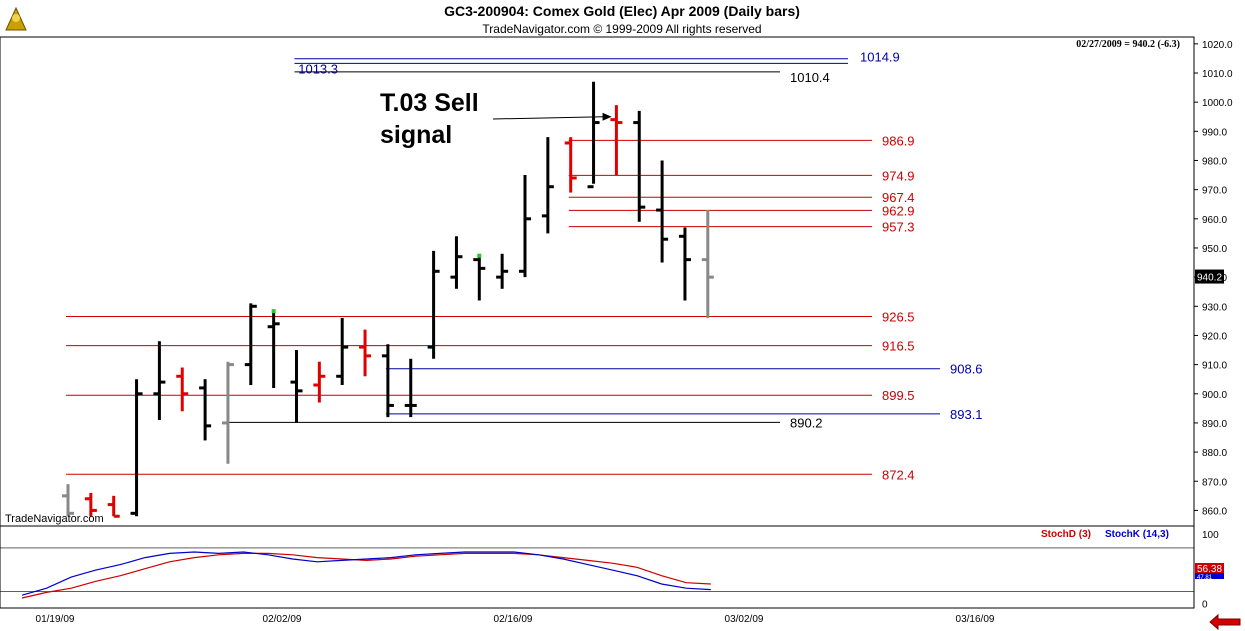 The width and height of the screenshot is (1245, 631). What do you see at coordinates (1214, 220) in the screenshot?
I see `y-tick-label: 960.0` at bounding box center [1214, 220].